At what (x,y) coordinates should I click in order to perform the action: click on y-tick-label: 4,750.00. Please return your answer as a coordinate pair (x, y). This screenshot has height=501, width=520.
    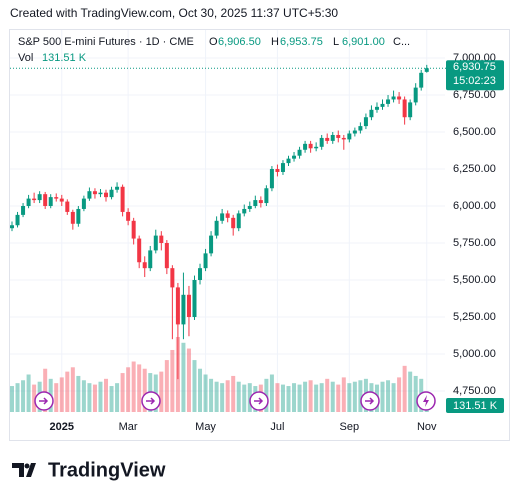
    Looking at the image, I should click on (474, 391).